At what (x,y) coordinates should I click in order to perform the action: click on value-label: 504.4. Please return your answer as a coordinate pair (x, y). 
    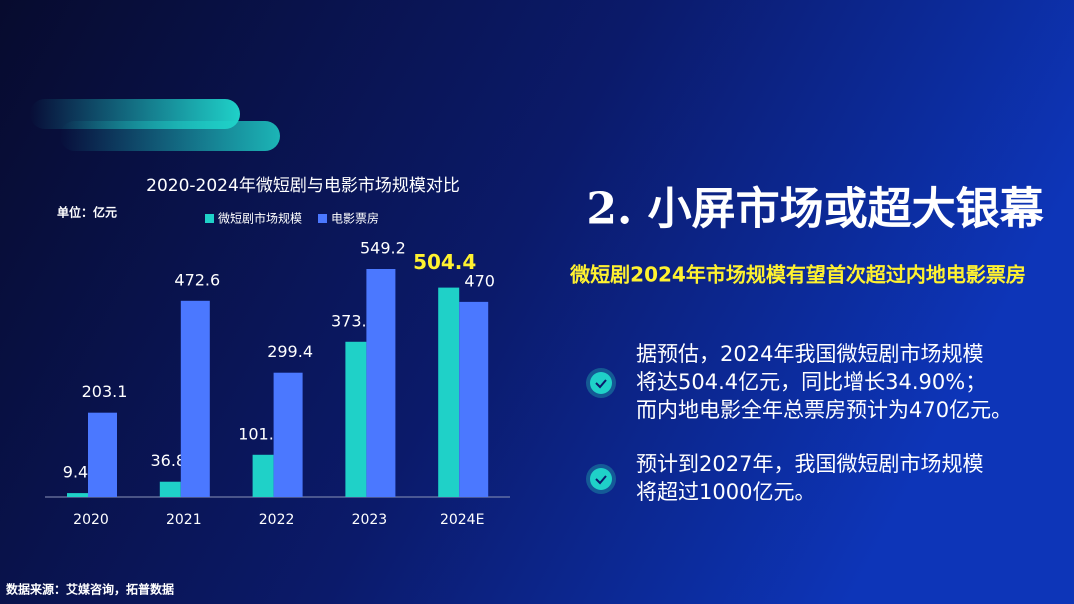
    Looking at the image, I should click on (444, 262).